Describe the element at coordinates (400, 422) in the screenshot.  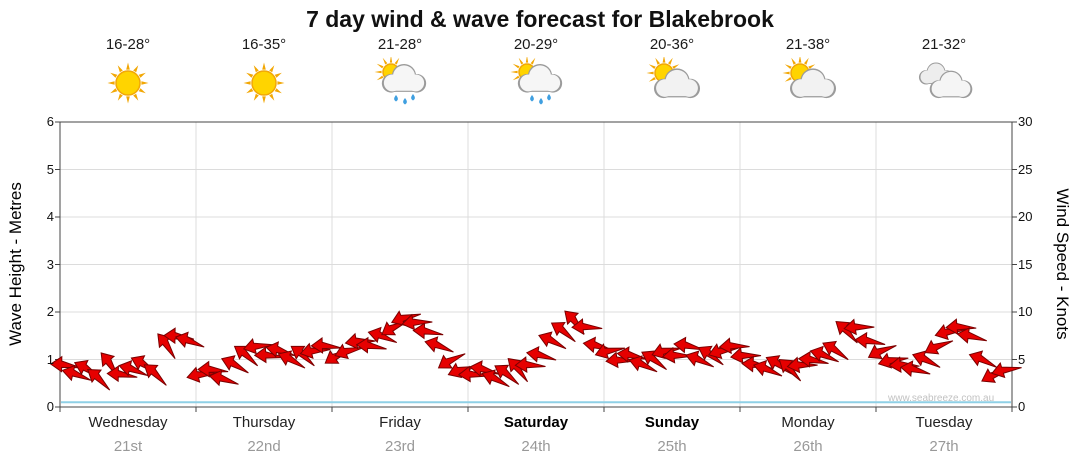
I see `day-name: Friday` at that location.